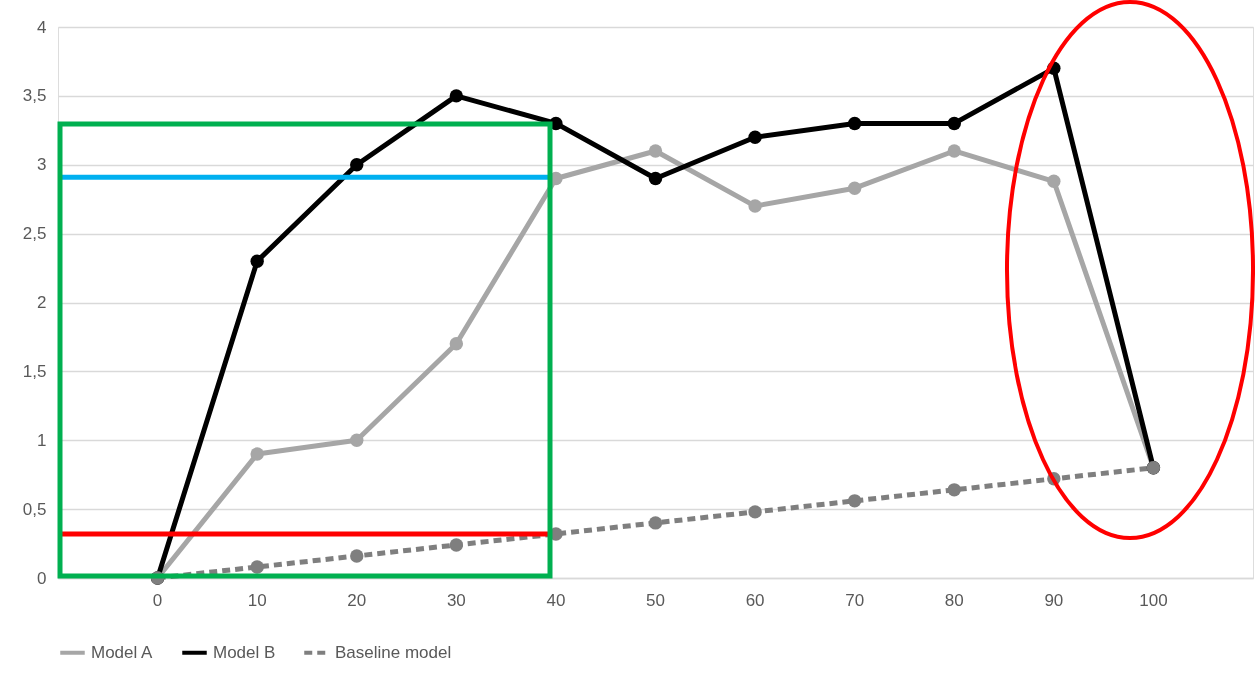 This screenshot has width=1255, height=677. What do you see at coordinates (556, 600) in the screenshot?
I see `x-tick-label: 40` at bounding box center [556, 600].